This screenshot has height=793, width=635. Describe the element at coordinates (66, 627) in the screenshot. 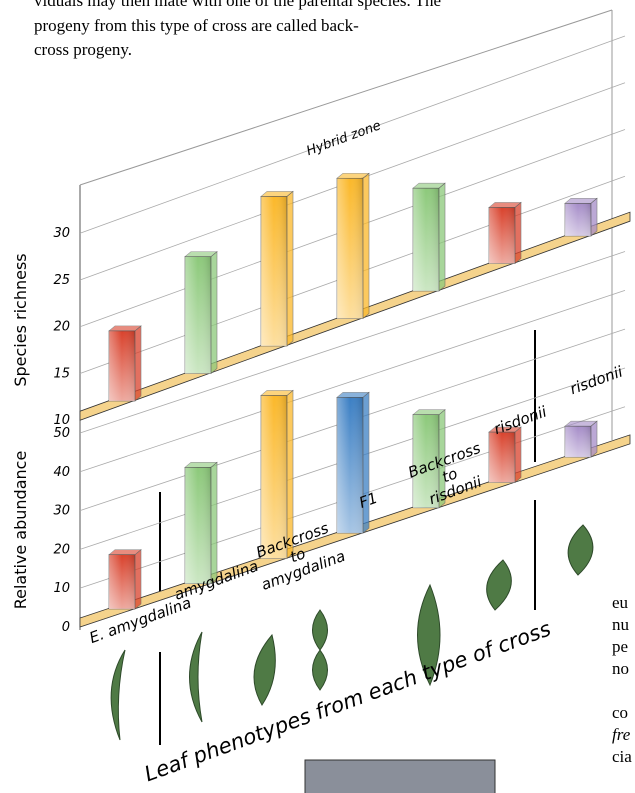

I see `y-tick-label: 0` at that location.